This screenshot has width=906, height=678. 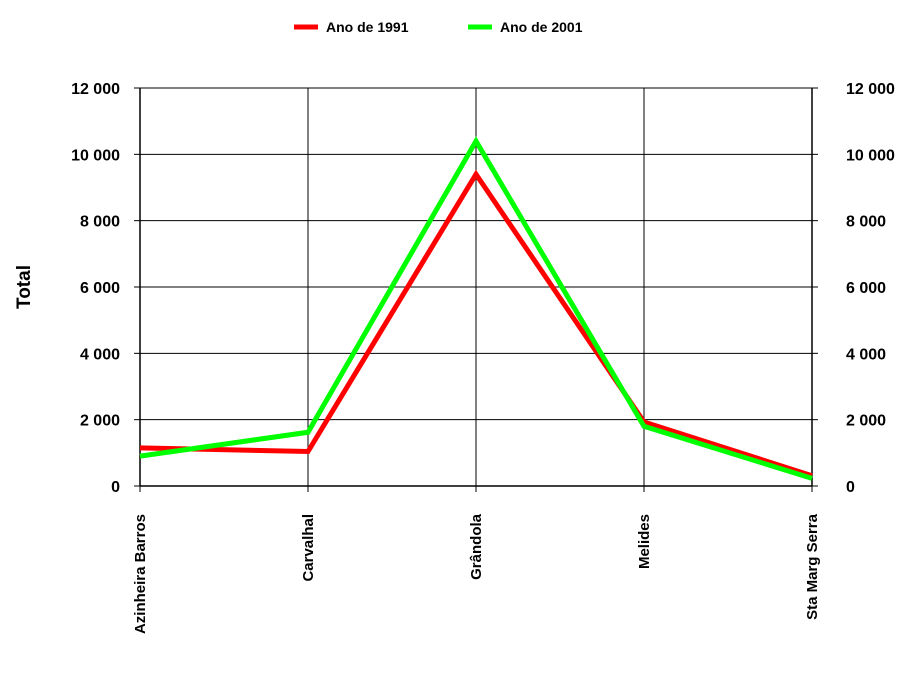 I want to click on y-tick-label-right: 2 000, so click(x=866, y=421).